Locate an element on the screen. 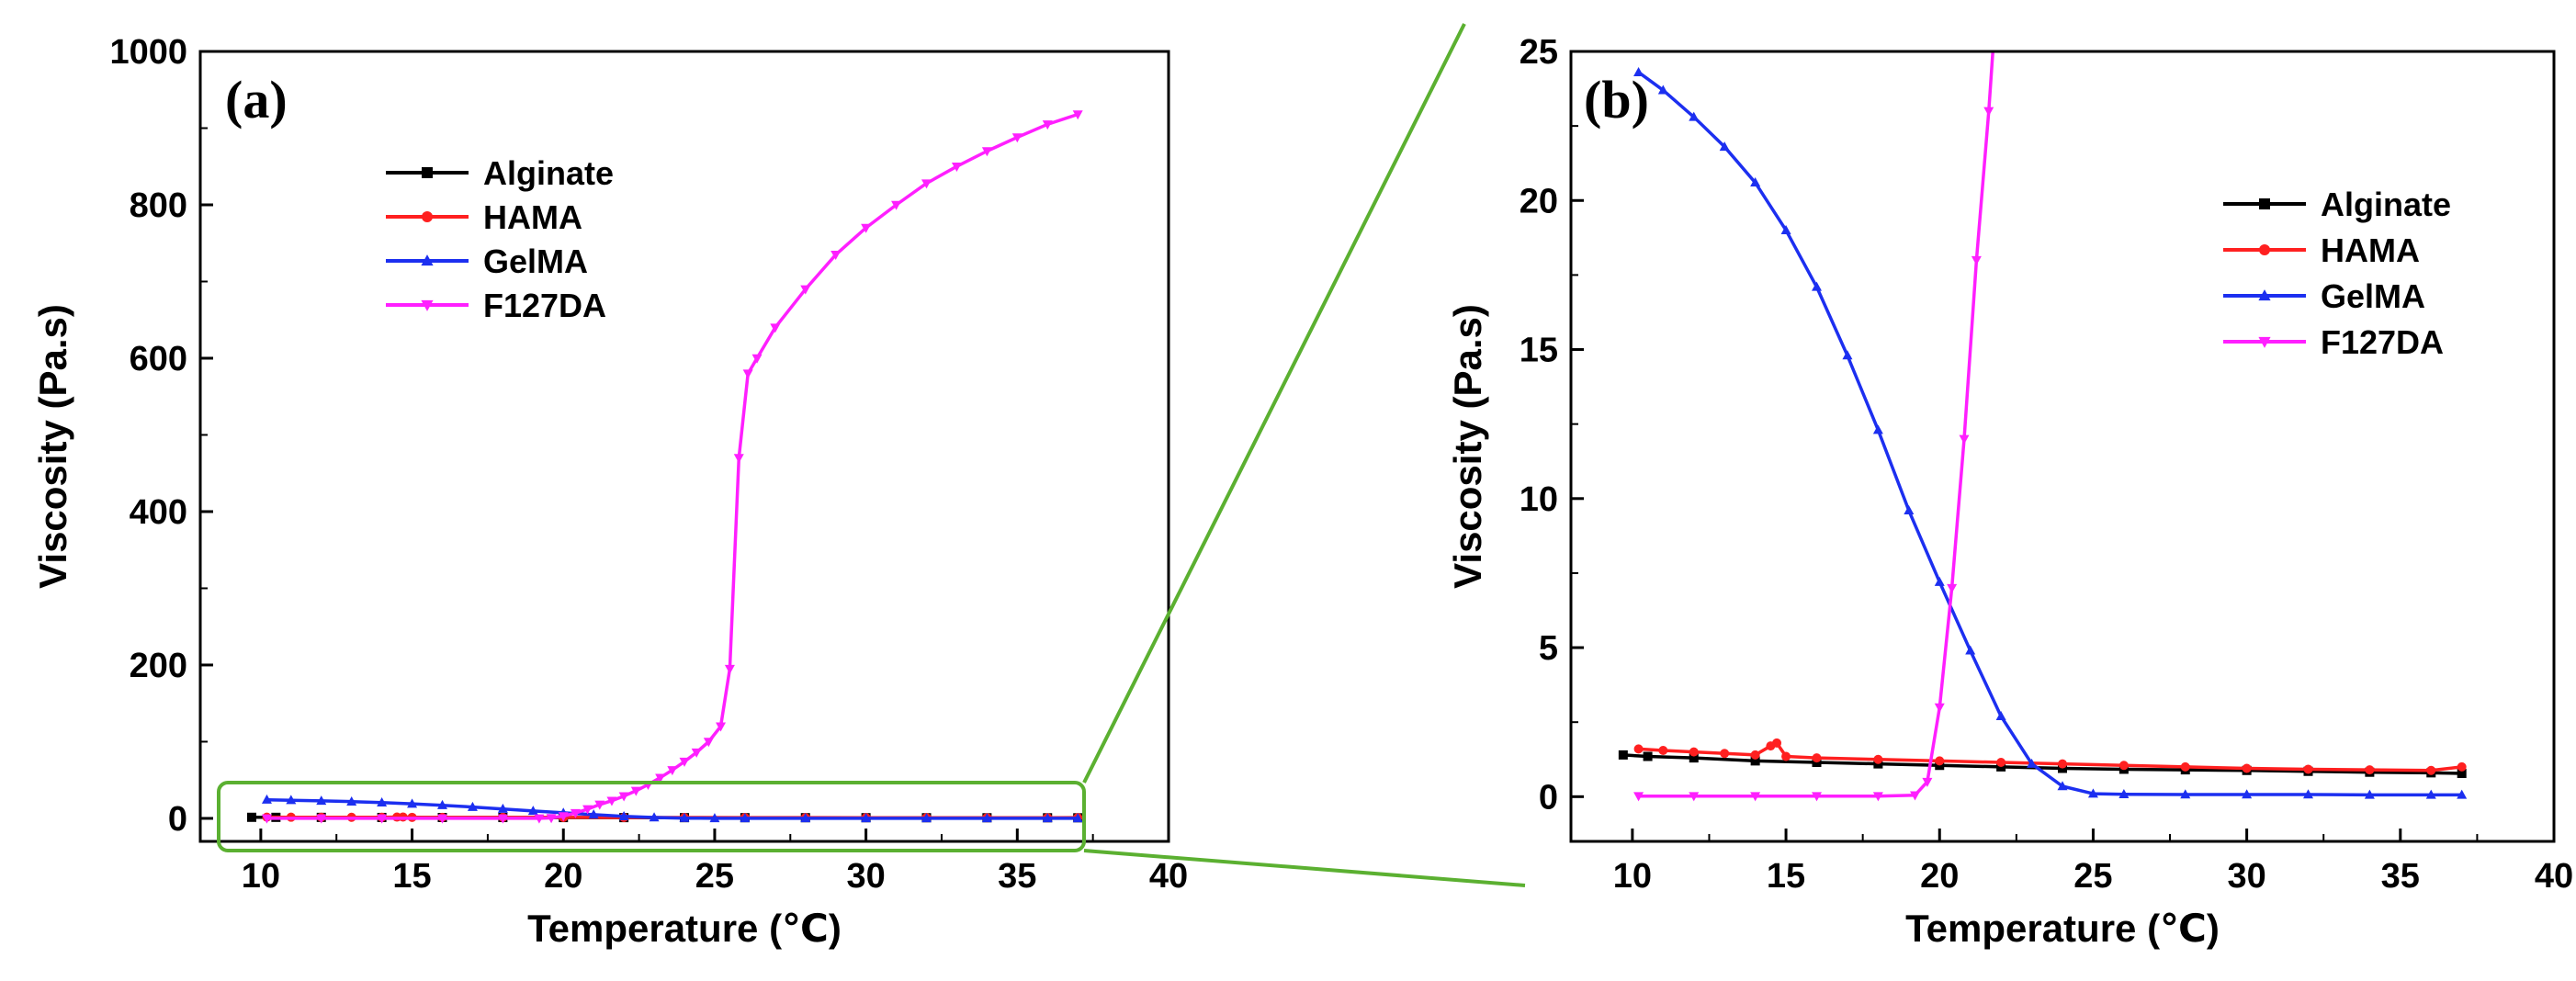 The image size is (2576, 981). panel-b-legend-marker is located at coordinates (2264, 203).